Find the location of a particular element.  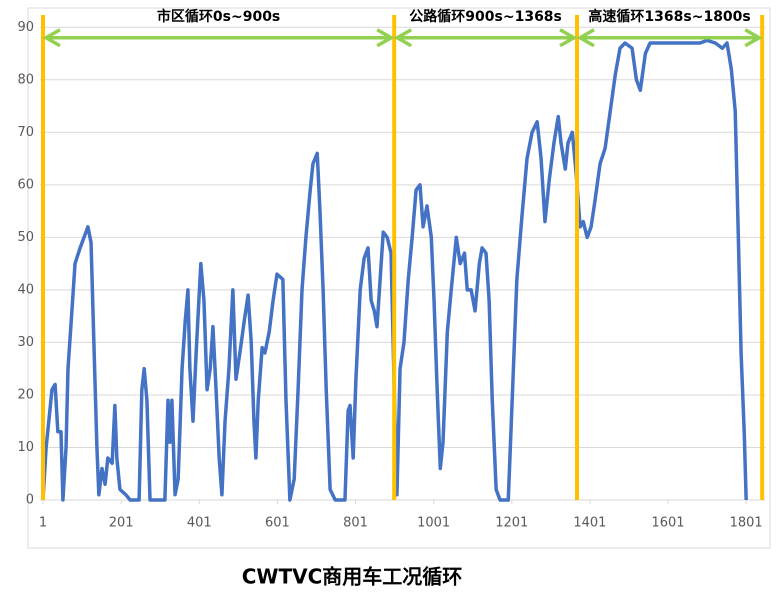

y-tick-label: 20 is located at coordinates (25, 394).